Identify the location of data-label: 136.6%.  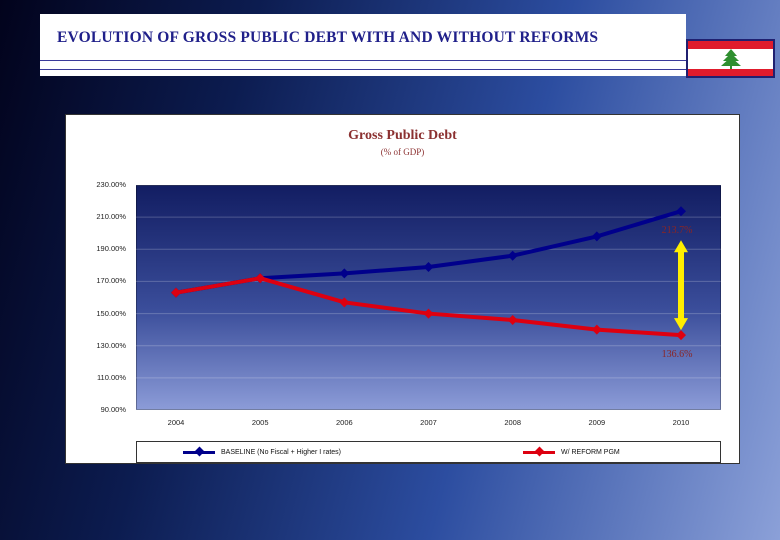
(677, 355).